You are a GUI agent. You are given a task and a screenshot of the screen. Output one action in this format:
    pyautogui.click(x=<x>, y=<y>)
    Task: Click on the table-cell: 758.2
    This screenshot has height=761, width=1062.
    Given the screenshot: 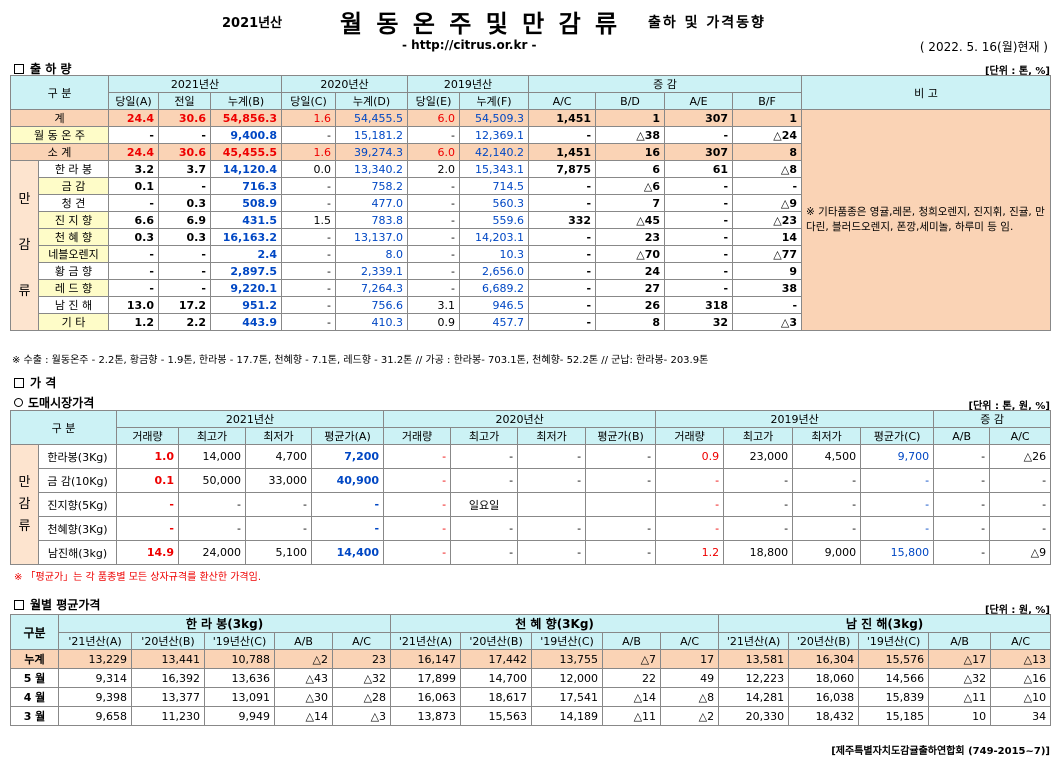 What is the action you would take?
    pyautogui.click(x=371, y=186)
    